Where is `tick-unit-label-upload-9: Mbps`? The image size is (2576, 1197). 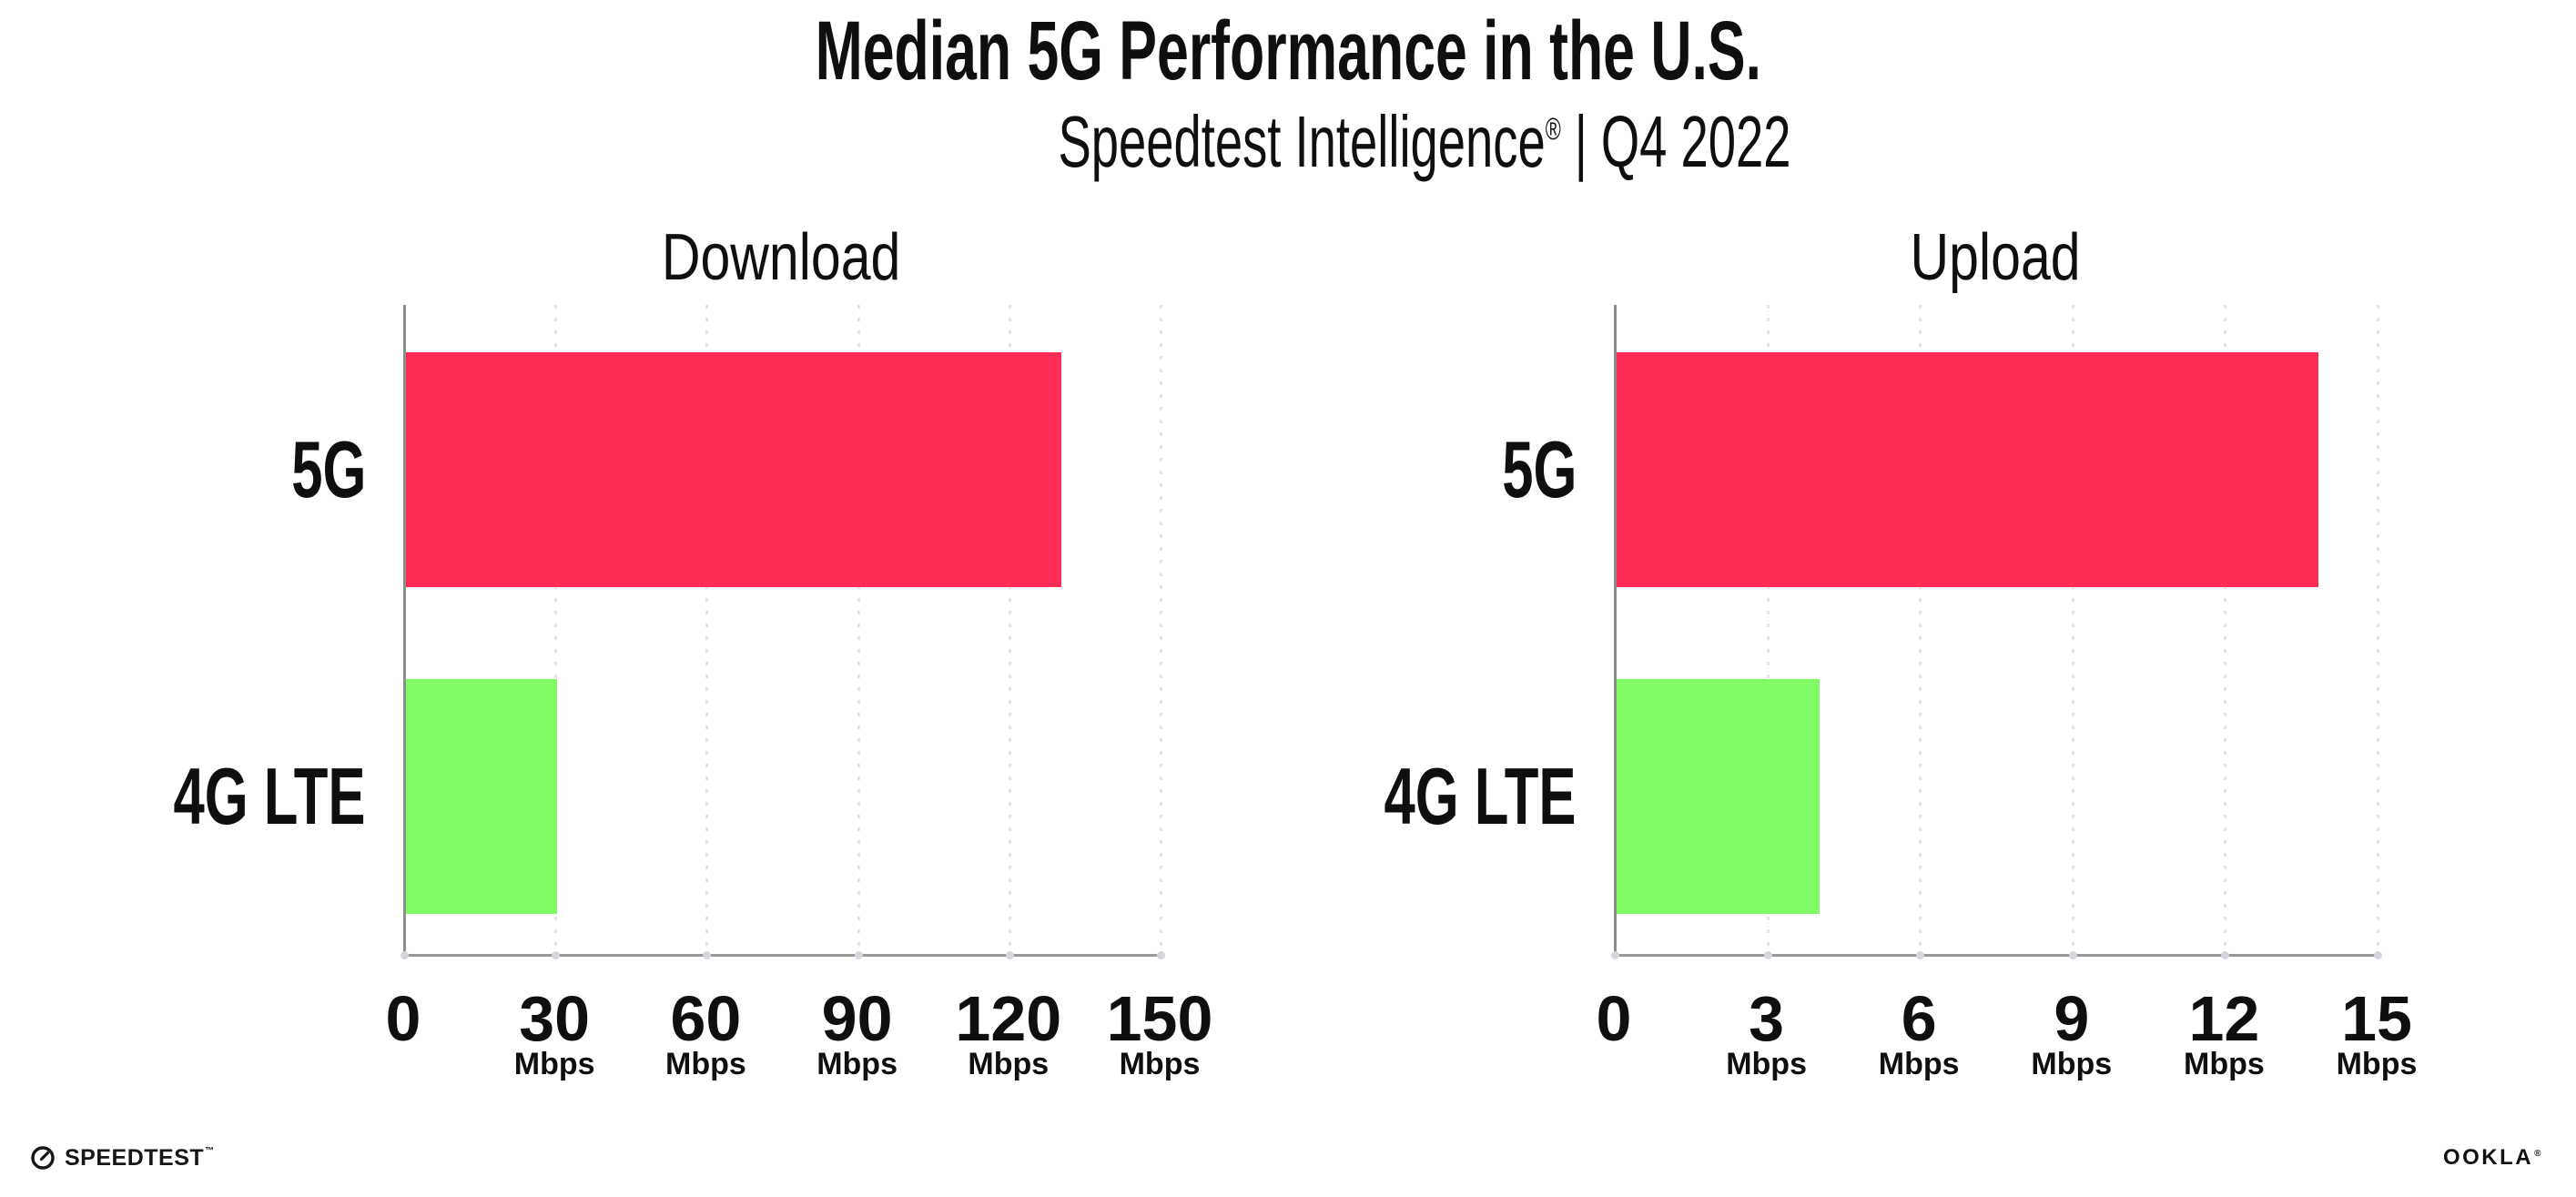
tick-unit-label-upload-9: Mbps is located at coordinates (2072, 1064).